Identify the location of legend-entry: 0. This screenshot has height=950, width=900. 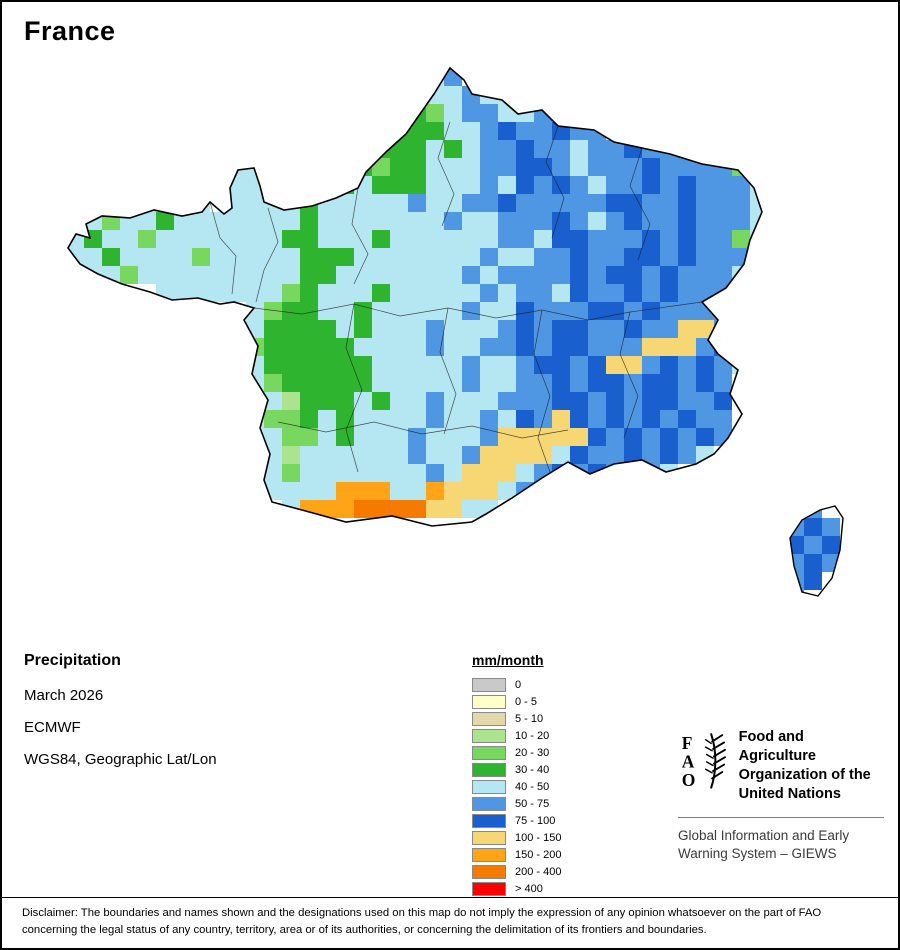
(516, 684).